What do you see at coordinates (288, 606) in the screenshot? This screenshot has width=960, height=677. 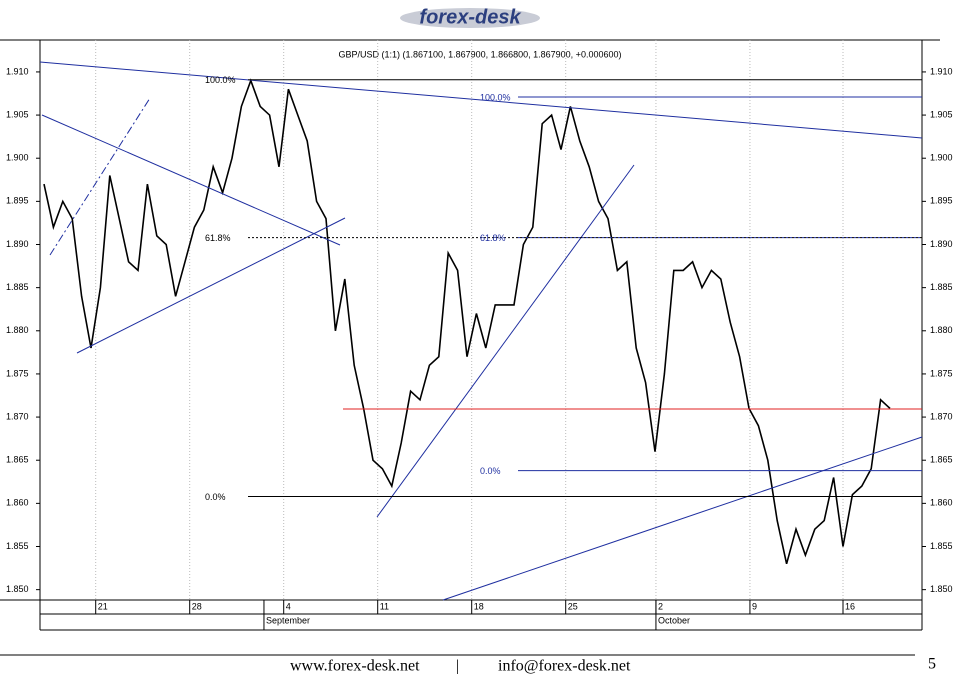 I see `x-tick-label: 4` at bounding box center [288, 606].